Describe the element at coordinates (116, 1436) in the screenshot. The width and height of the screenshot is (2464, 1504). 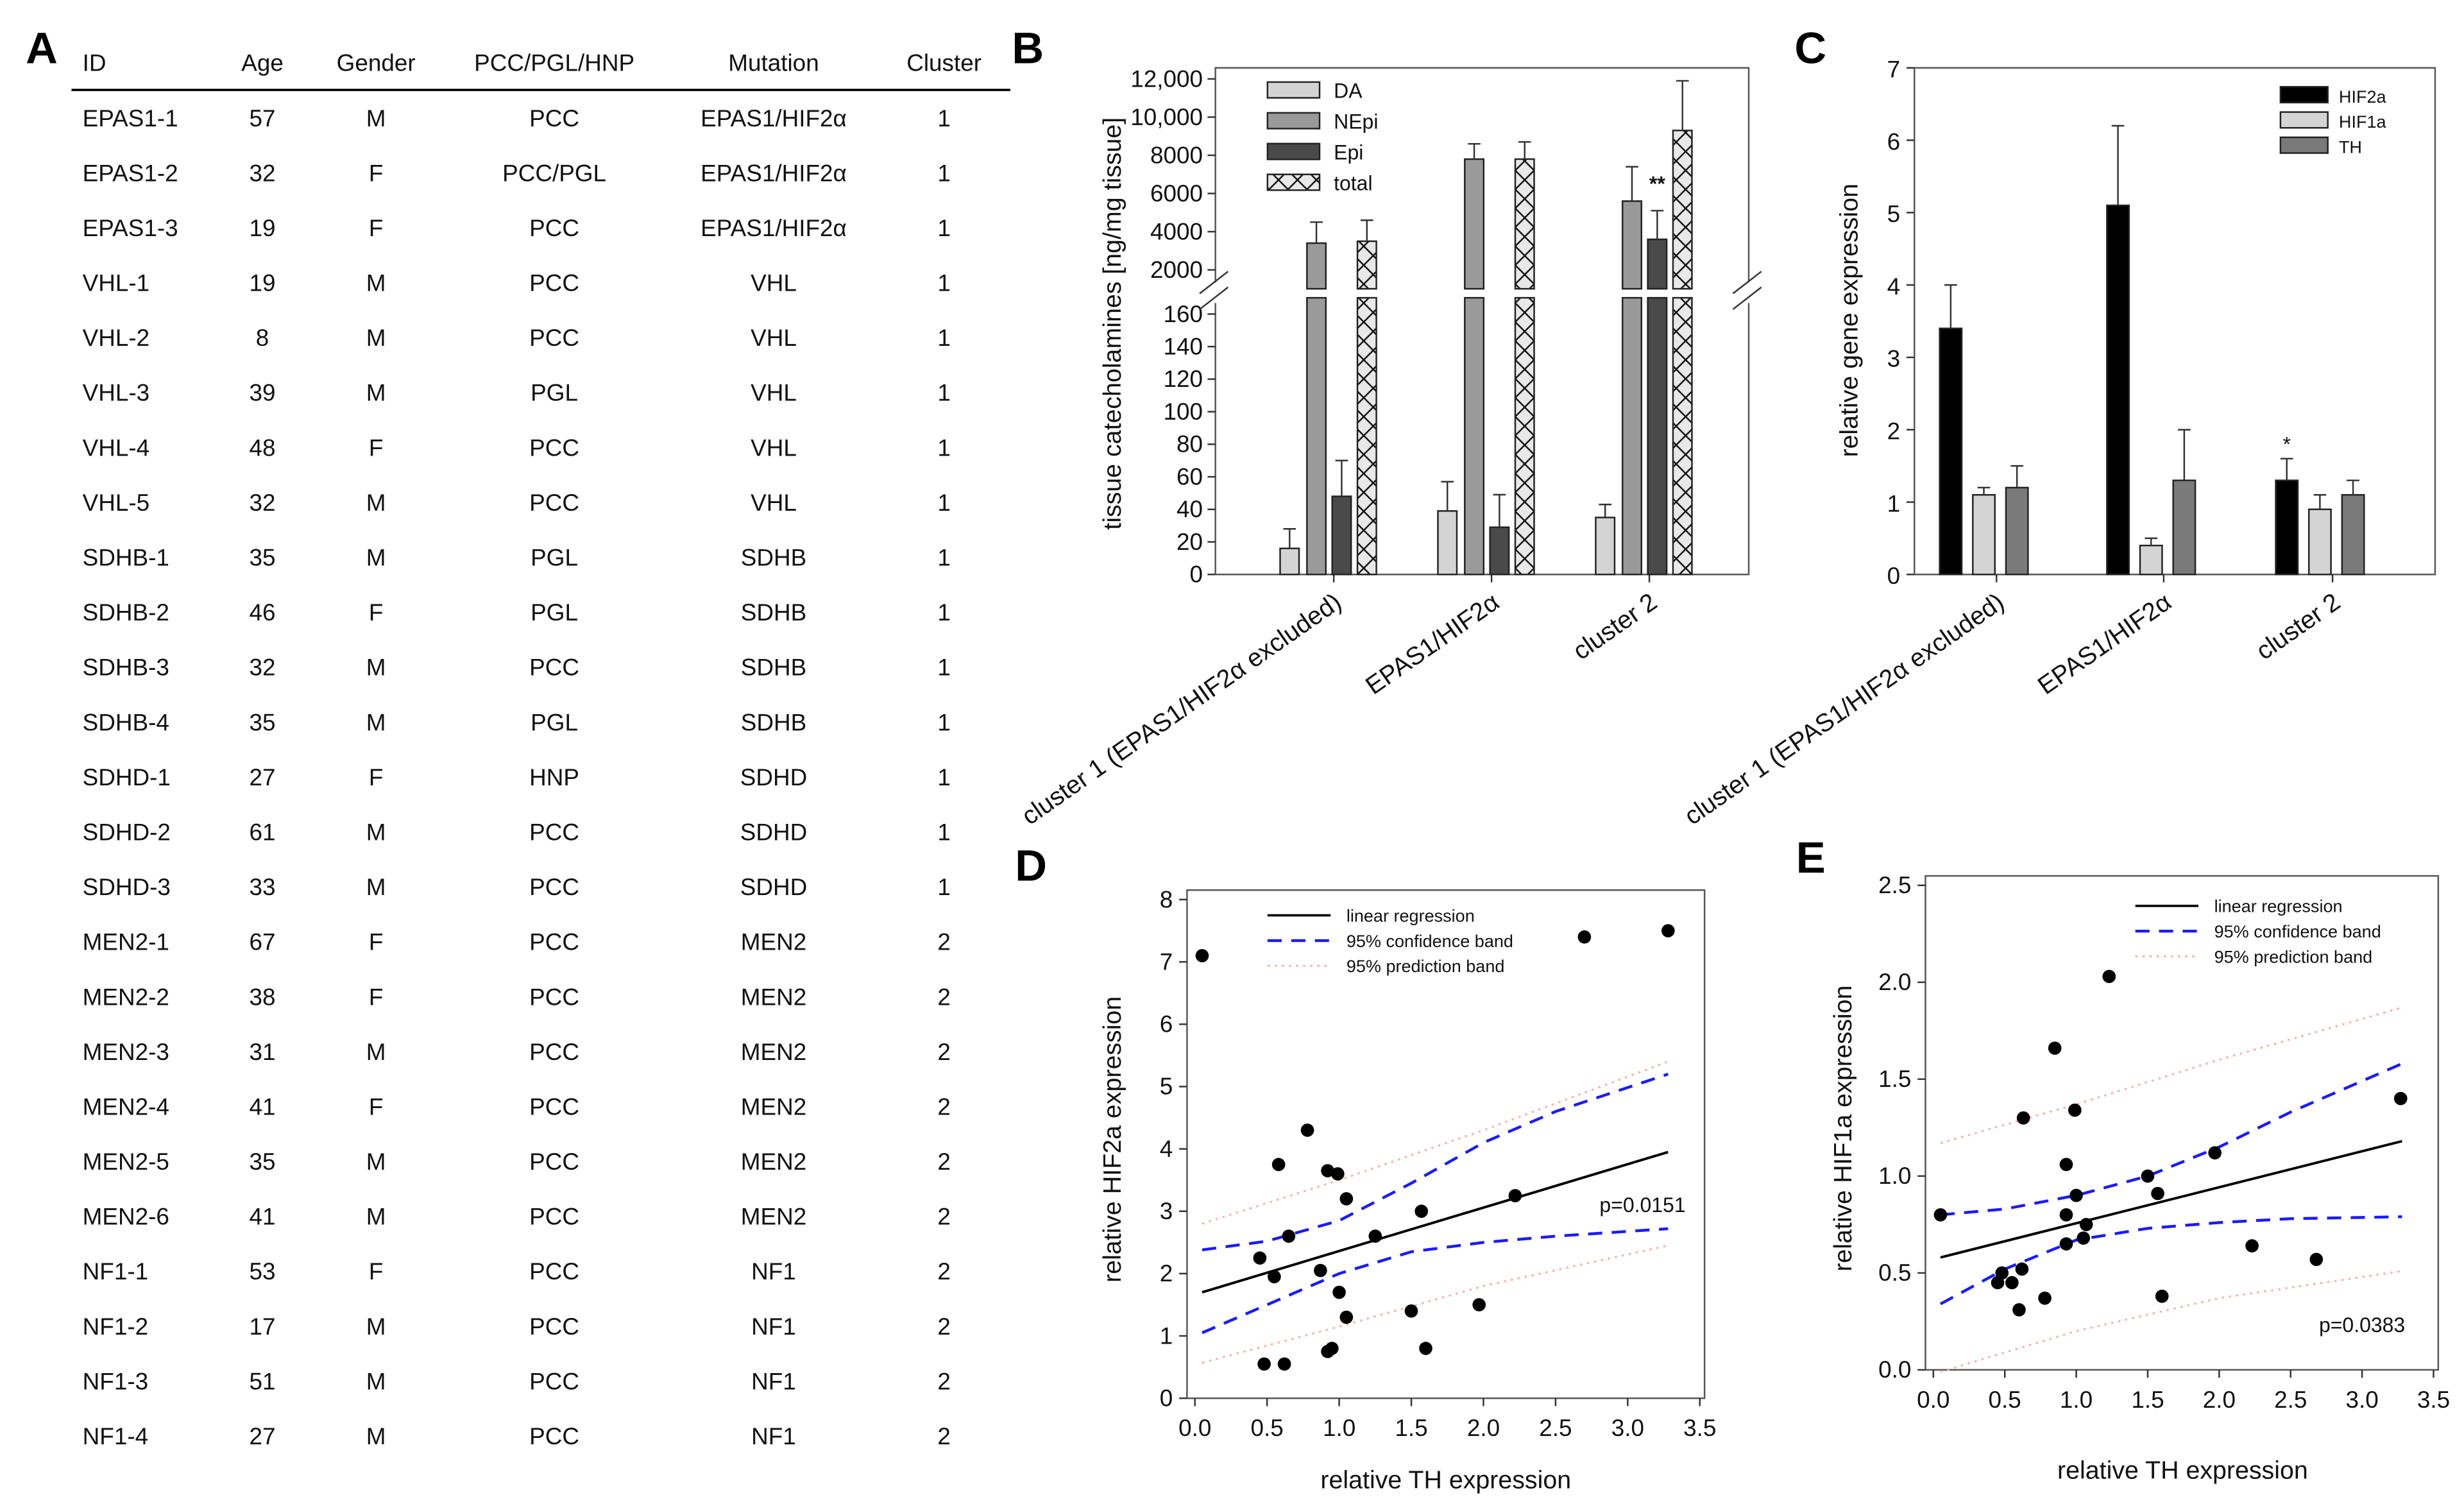
I see `table-cell: NF1-4` at that location.